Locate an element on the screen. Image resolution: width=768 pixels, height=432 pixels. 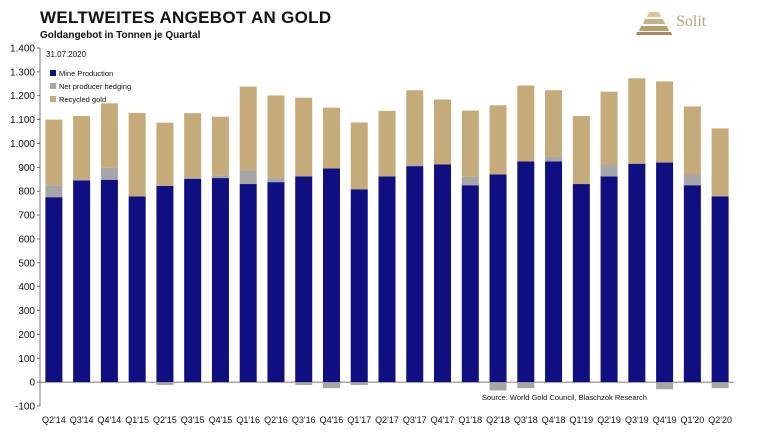
y-tick-label: 0 is located at coordinates (32, 383).